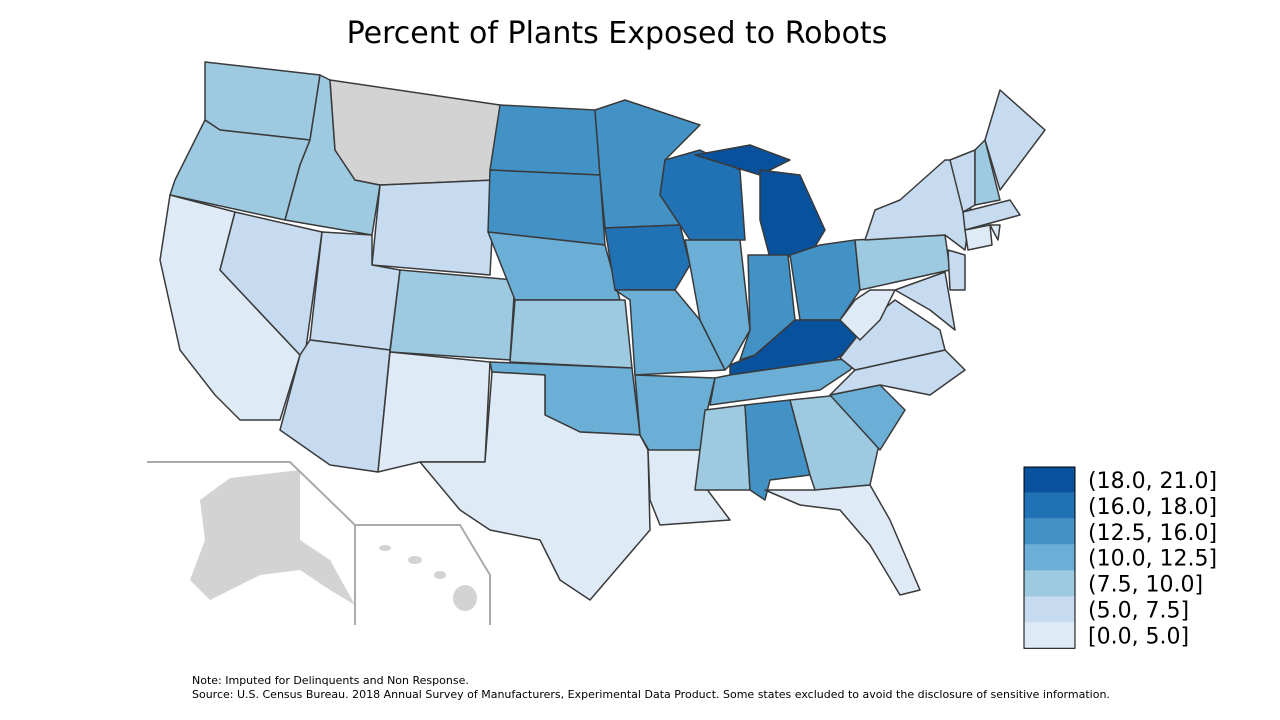 The width and height of the screenshot is (1280, 720). What do you see at coordinates (272, 537) in the screenshot?
I see `alaska` at bounding box center [272, 537].